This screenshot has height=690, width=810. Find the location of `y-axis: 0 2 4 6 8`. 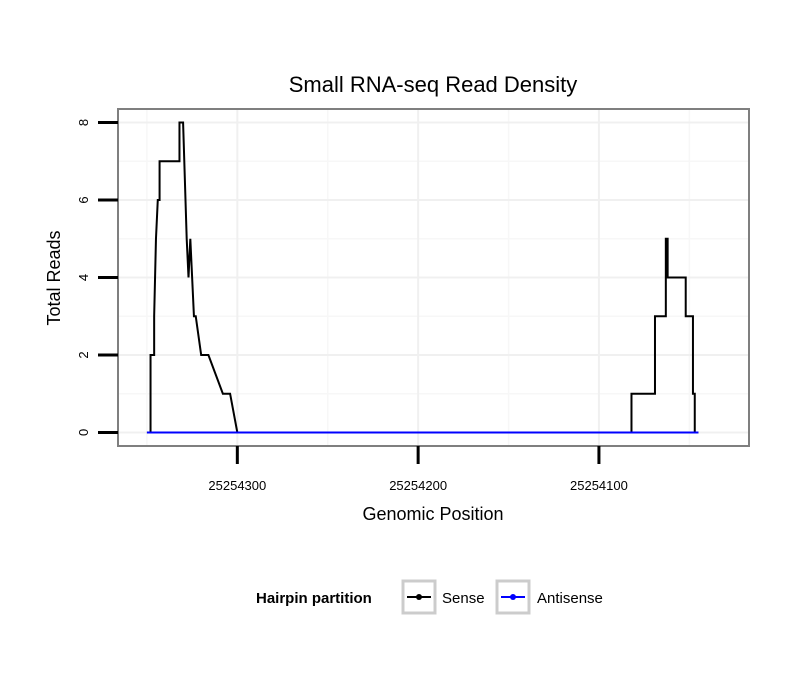

y-axis: 0 2 4 6 8 is located at coordinates (97, 277).